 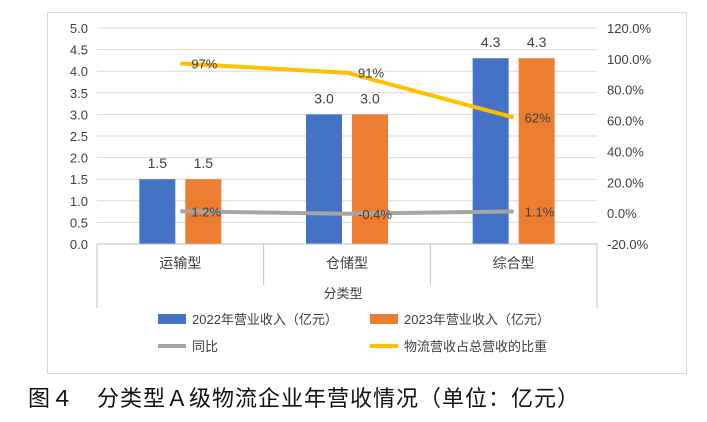 I want to click on x-axis: 运输型 仓储型 综合型, so click(x=347, y=275).